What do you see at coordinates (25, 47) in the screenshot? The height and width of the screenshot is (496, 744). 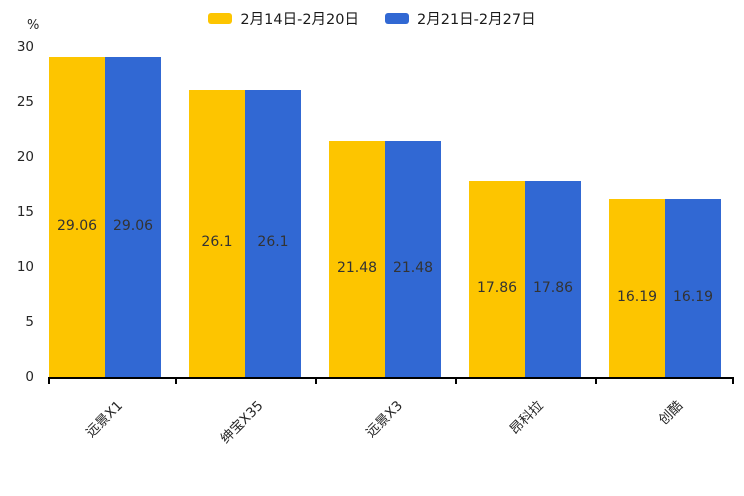 I see `y-tick-label: 30` at bounding box center [25, 47].